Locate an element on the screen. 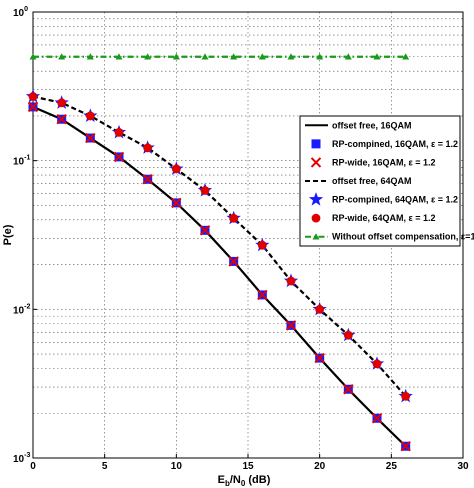 This screenshot has width=474, height=488. legend-marker-x is located at coordinates (316, 162).